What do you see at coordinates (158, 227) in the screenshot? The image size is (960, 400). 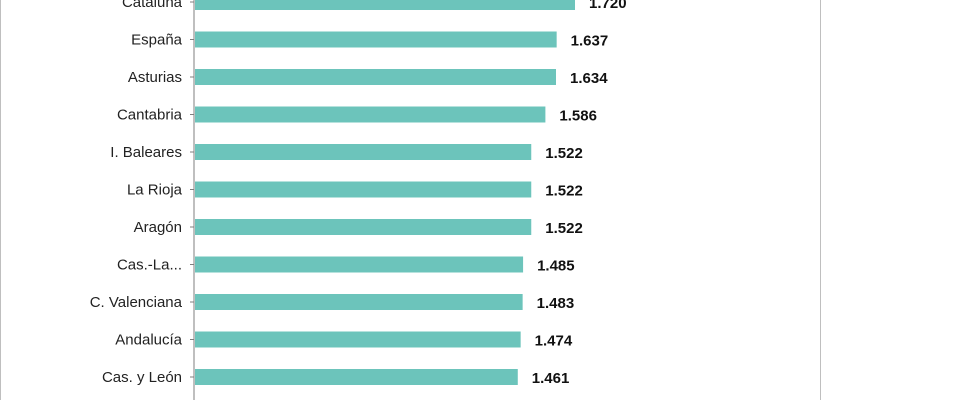 I see `category-label: Aragón` at bounding box center [158, 227].